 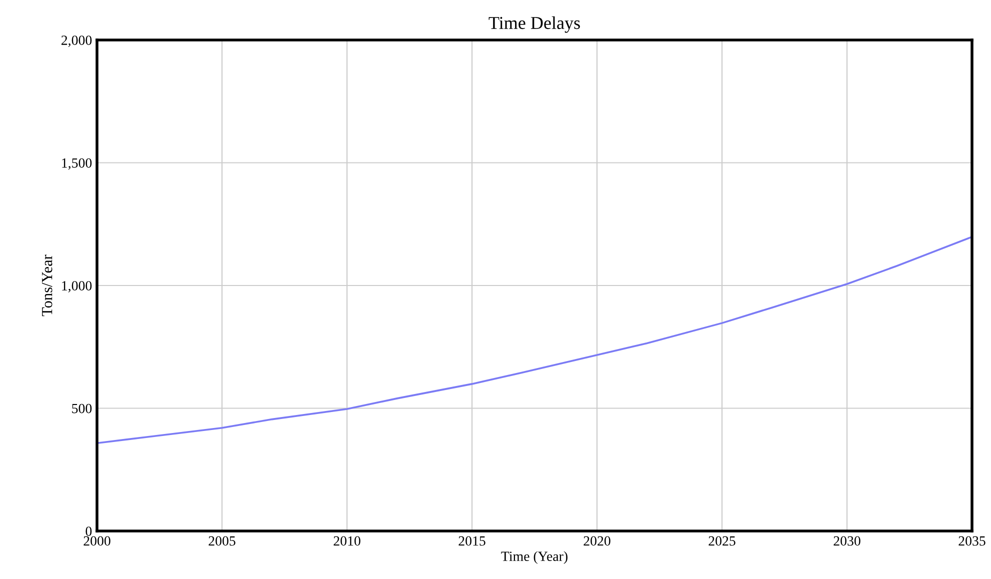 What do you see at coordinates (222, 541) in the screenshot?
I see `x-tick-label: 2005` at bounding box center [222, 541].